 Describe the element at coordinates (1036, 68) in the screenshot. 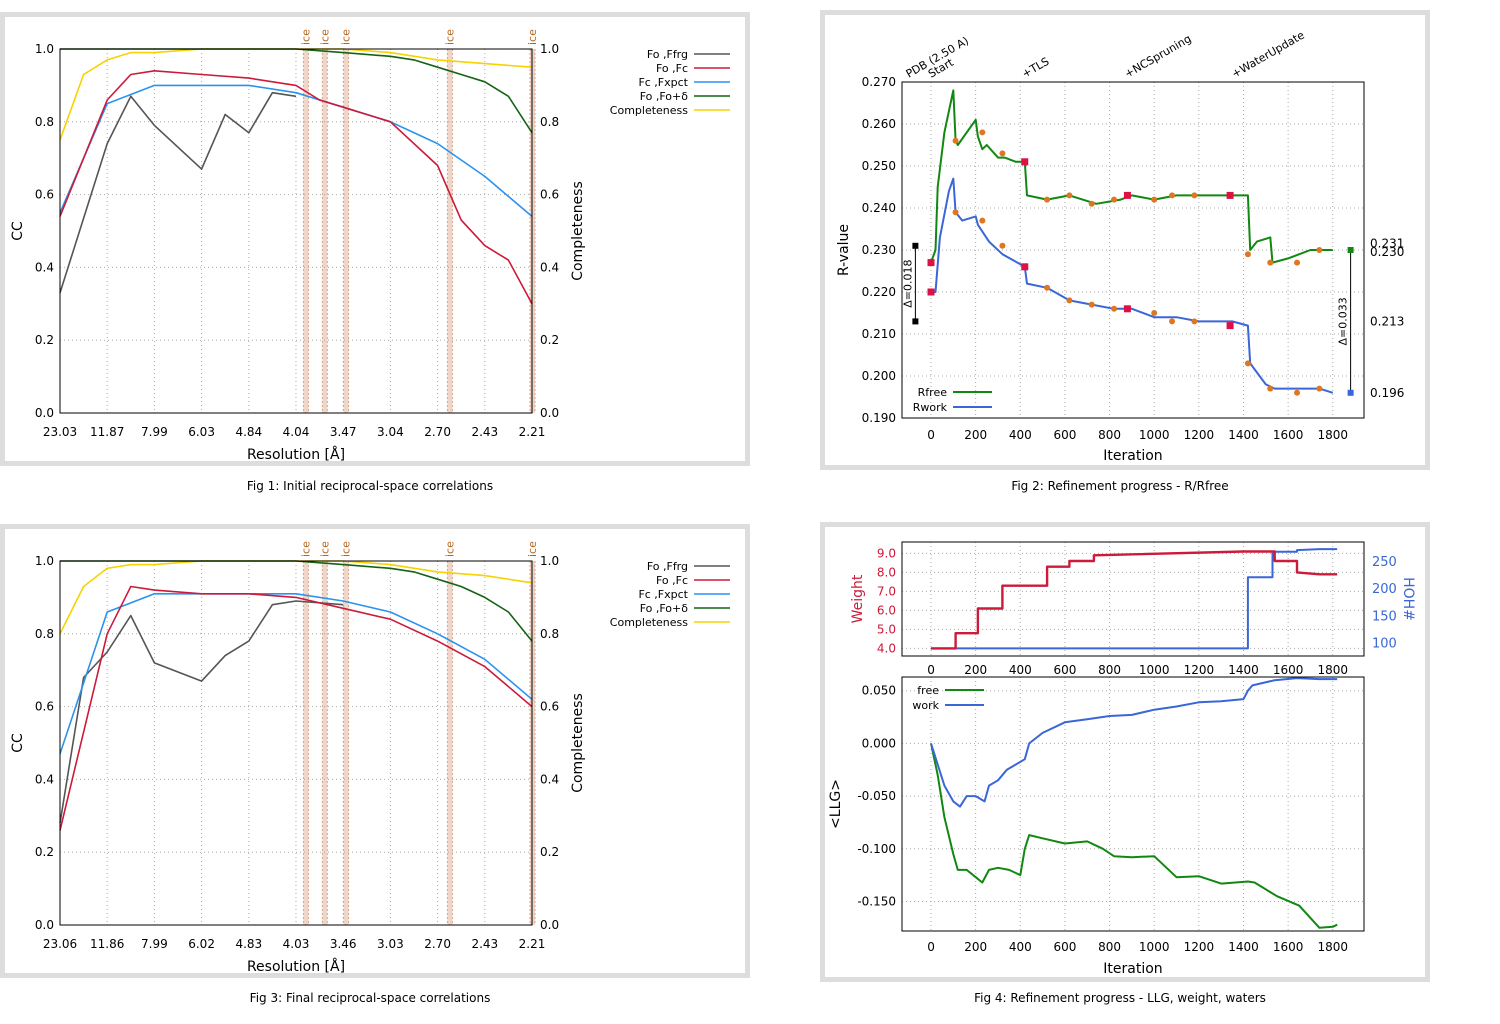

I see `stage-label: +TLS` at that location.